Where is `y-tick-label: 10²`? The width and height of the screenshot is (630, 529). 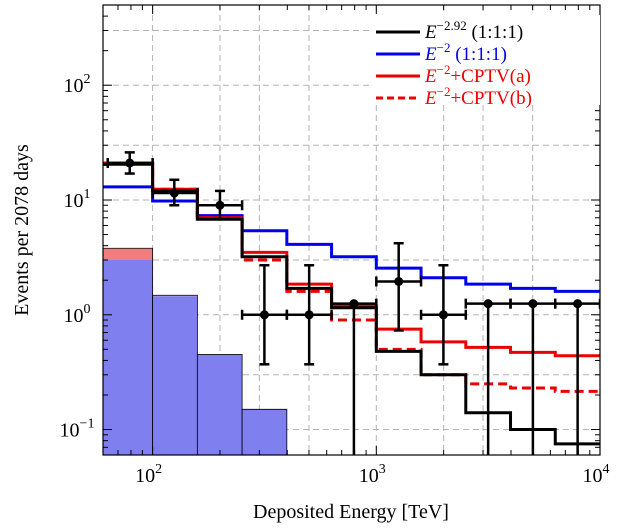 y-tick-label: 10² is located at coordinates (77, 84).